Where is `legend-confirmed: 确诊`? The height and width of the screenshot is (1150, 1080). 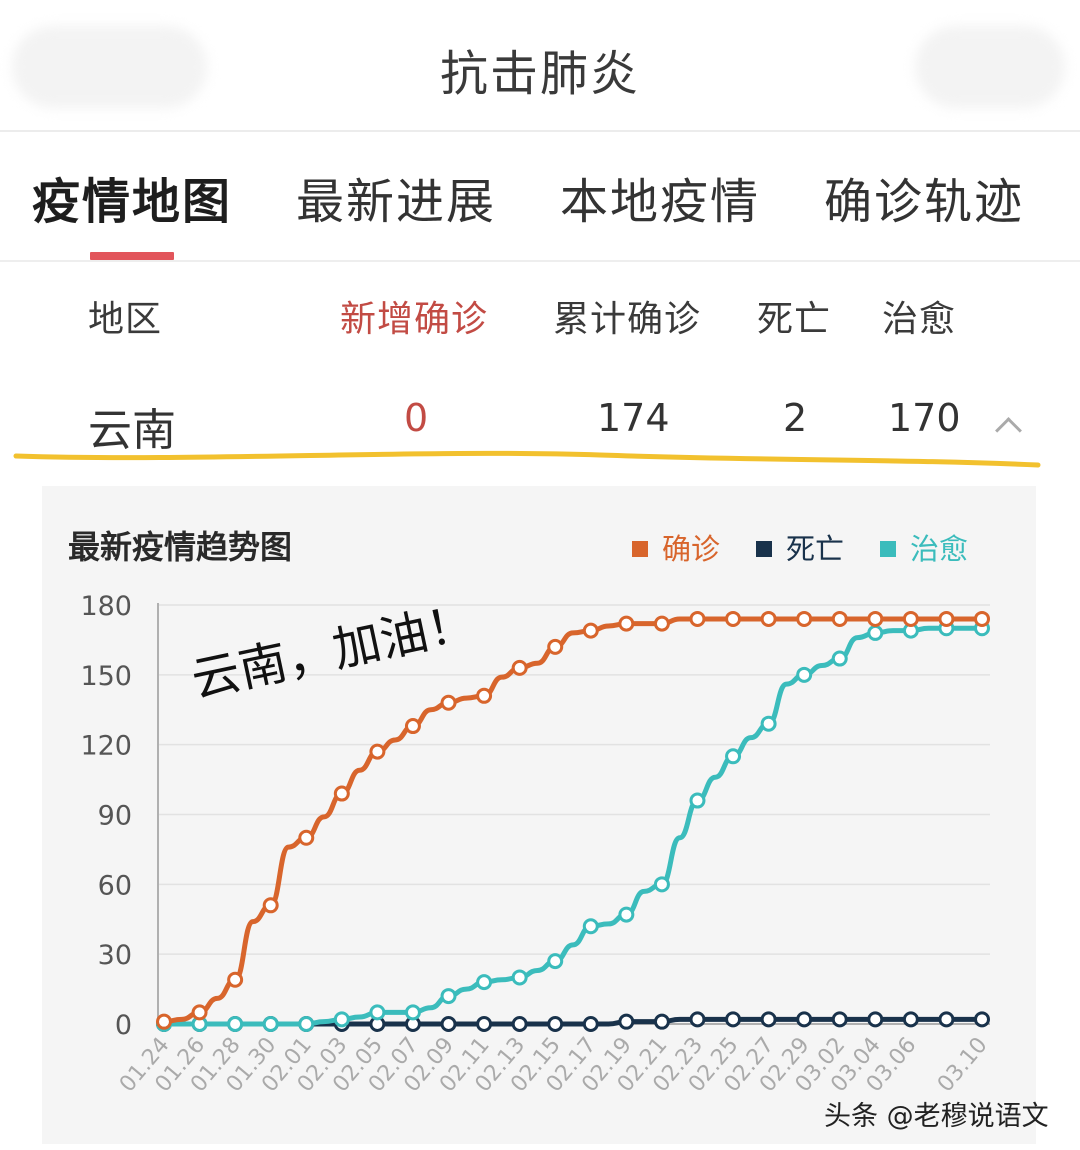
legend-confirmed: 确诊 is located at coordinates (676, 547).